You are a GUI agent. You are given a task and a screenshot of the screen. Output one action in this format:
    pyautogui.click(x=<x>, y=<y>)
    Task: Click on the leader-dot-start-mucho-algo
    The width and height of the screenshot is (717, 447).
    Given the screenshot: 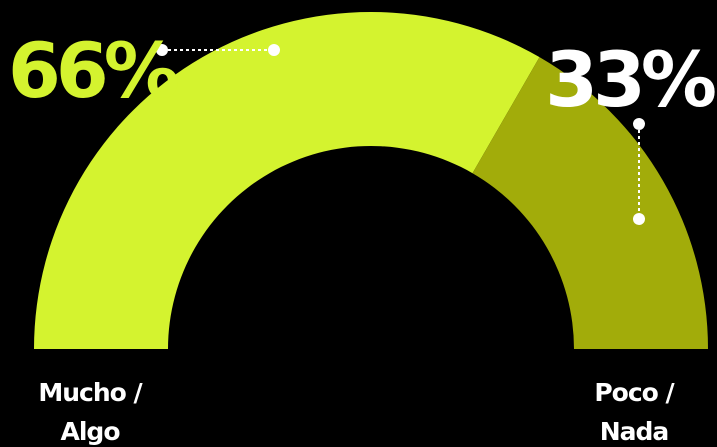 What is the action you would take?
    pyautogui.click(x=162, y=50)
    